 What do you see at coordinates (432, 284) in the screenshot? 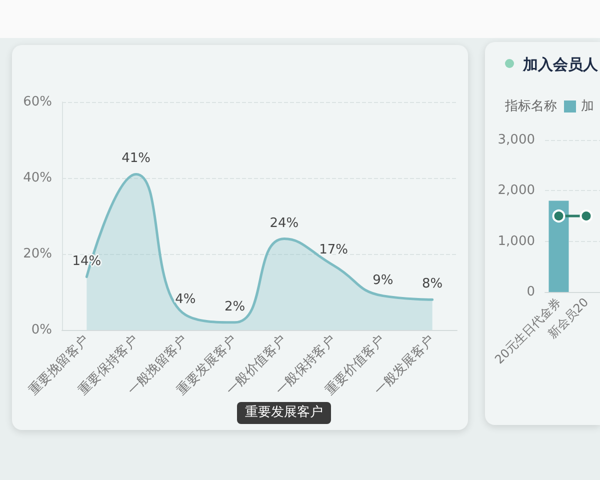
I see `data-label: 8%` at bounding box center [432, 284].